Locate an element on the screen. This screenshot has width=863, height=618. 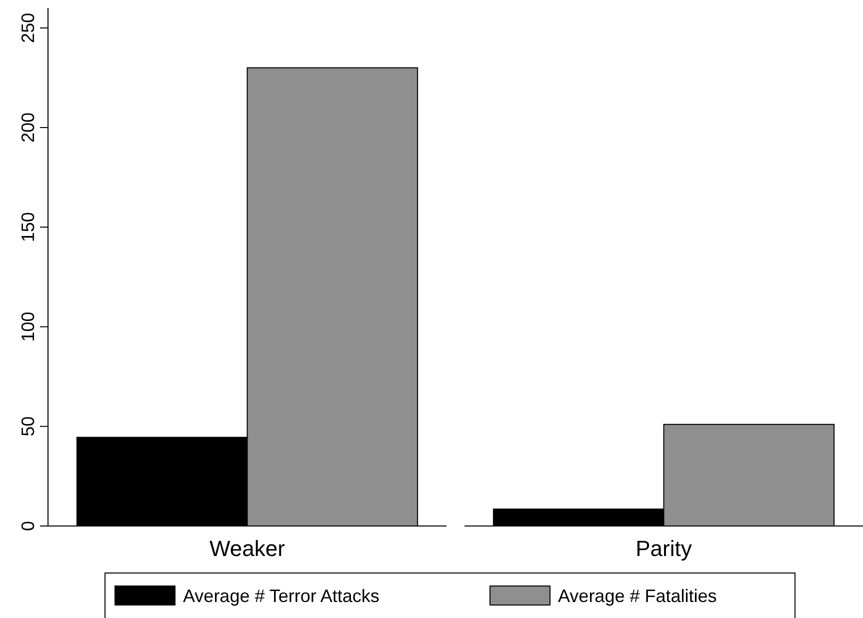
x-tick-label: Parity is located at coordinates (664, 548).